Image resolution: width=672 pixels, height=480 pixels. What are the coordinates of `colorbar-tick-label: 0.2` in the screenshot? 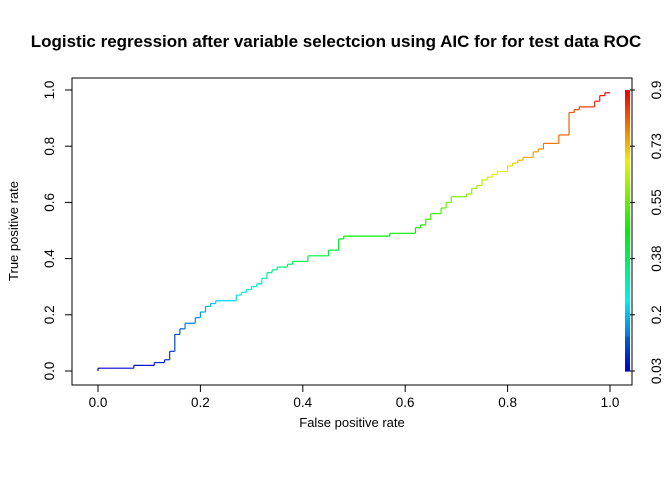 It's located at (656, 314).